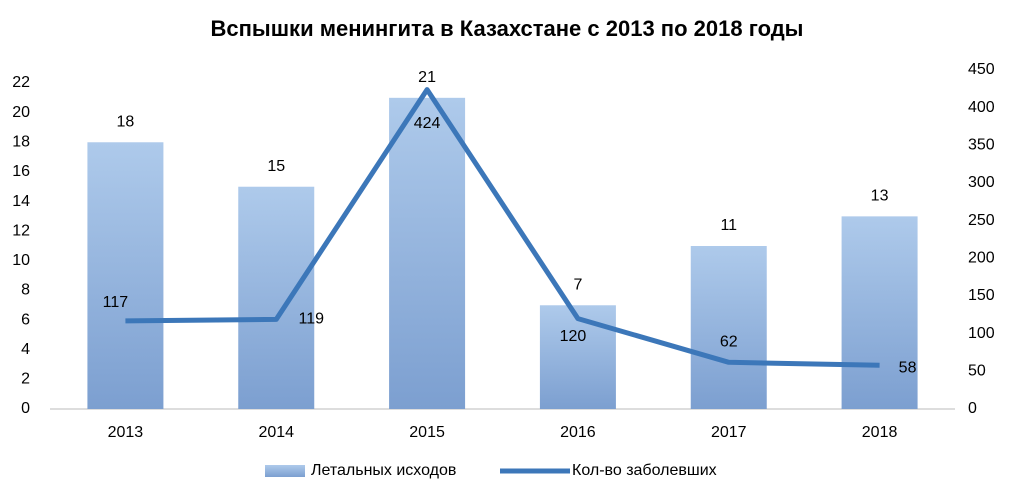  What do you see at coordinates (981, 107) in the screenshot?
I see `y2-tick-label: 400` at bounding box center [981, 107].